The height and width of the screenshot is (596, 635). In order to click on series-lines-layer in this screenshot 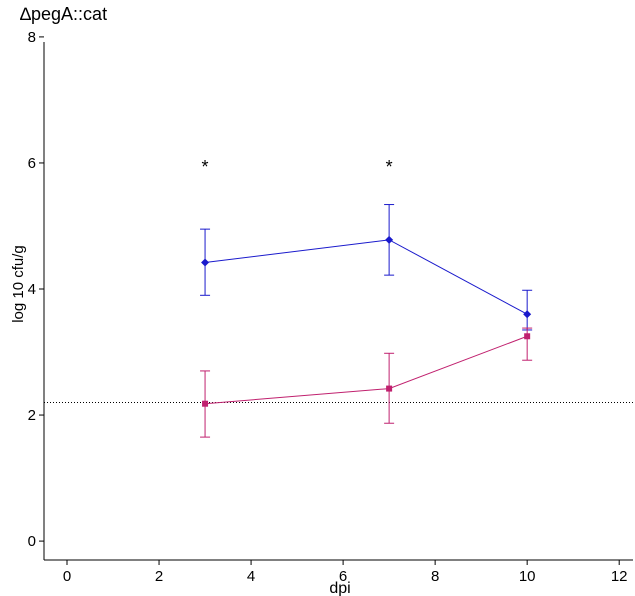, I will do `click(366, 322)`.